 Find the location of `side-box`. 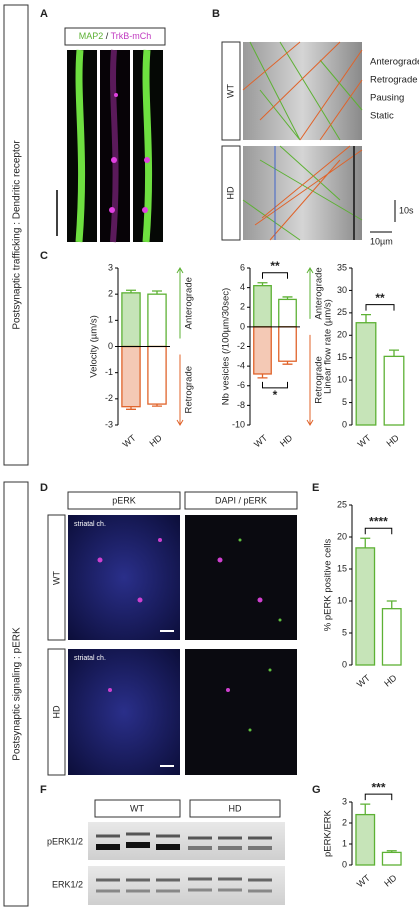

side-box is located at coordinates (16, 235).